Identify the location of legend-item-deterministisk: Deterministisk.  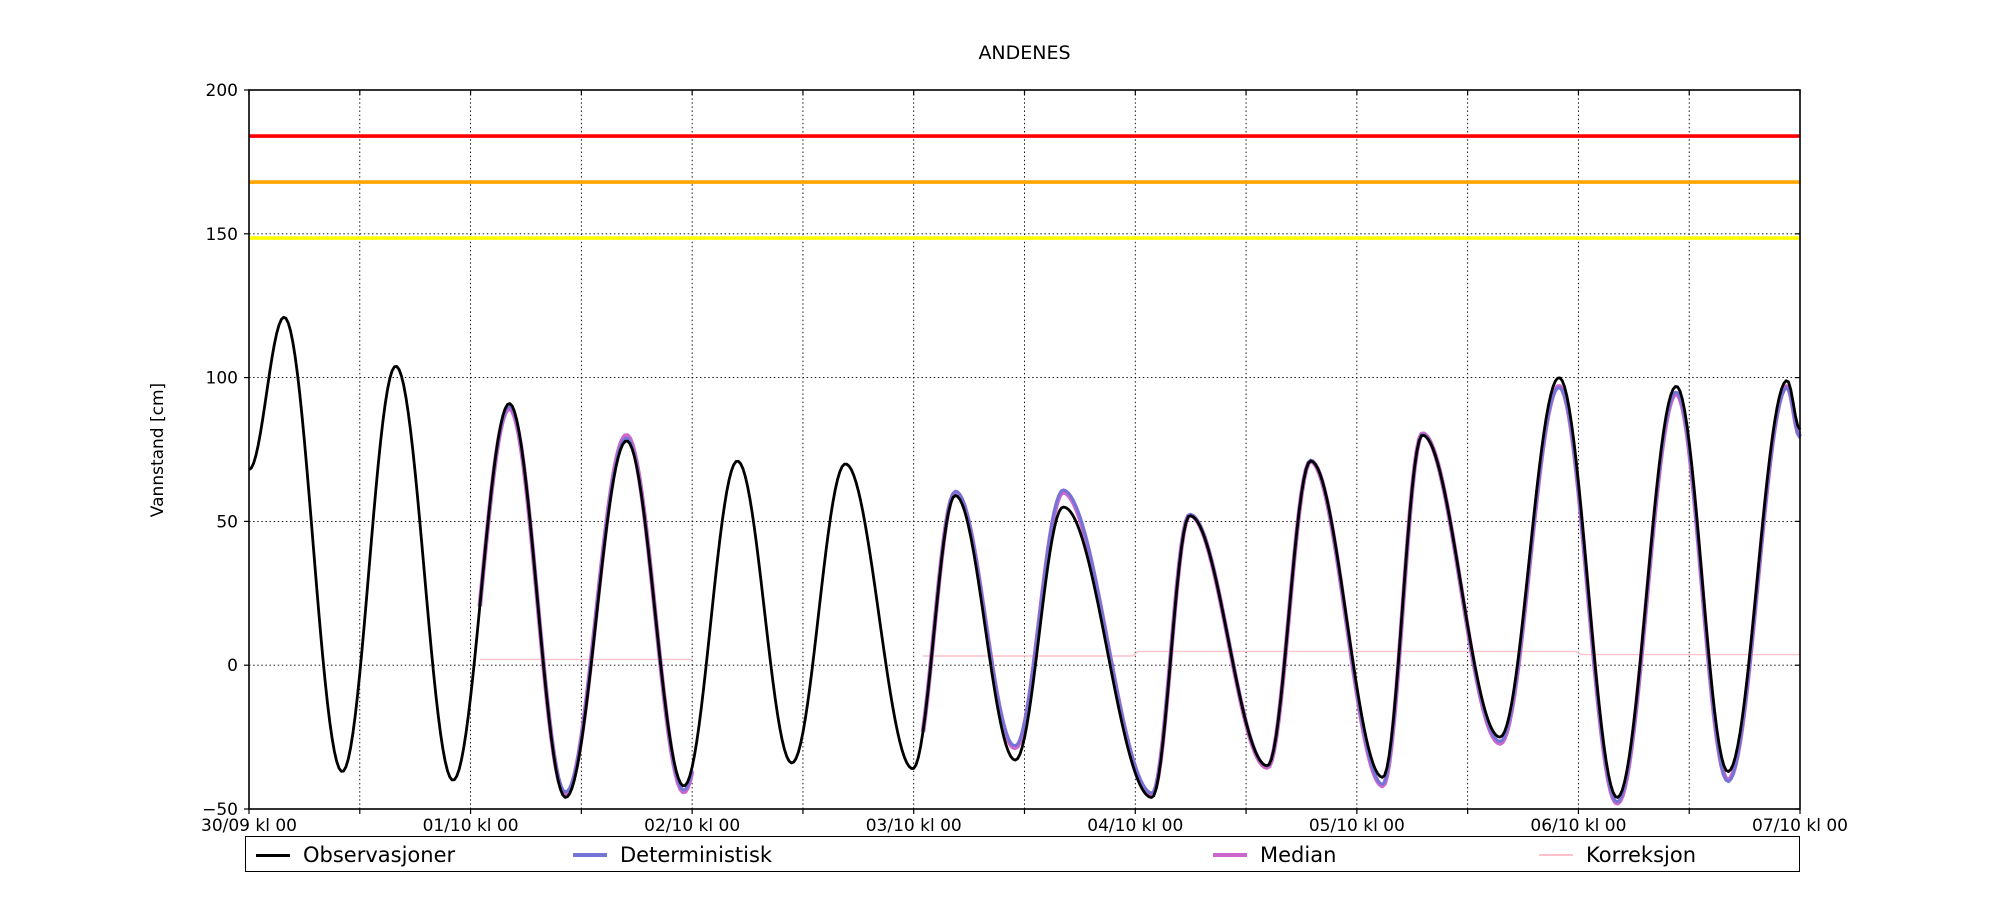
(672, 855).